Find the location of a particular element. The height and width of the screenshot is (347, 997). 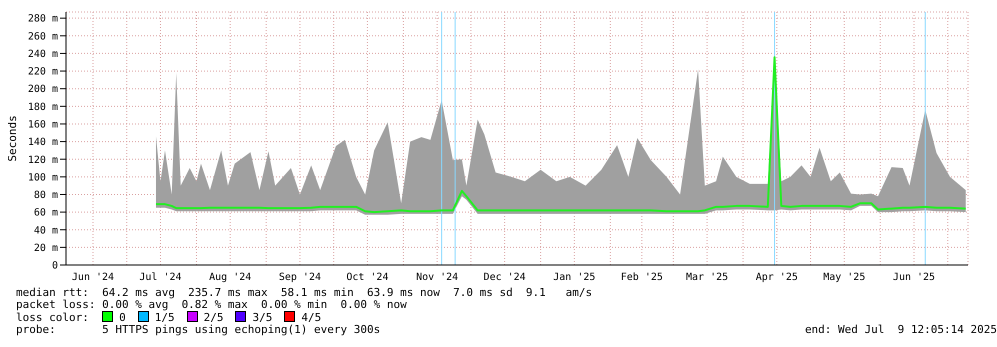

y-tick-label: 60 m is located at coordinates (46, 213).